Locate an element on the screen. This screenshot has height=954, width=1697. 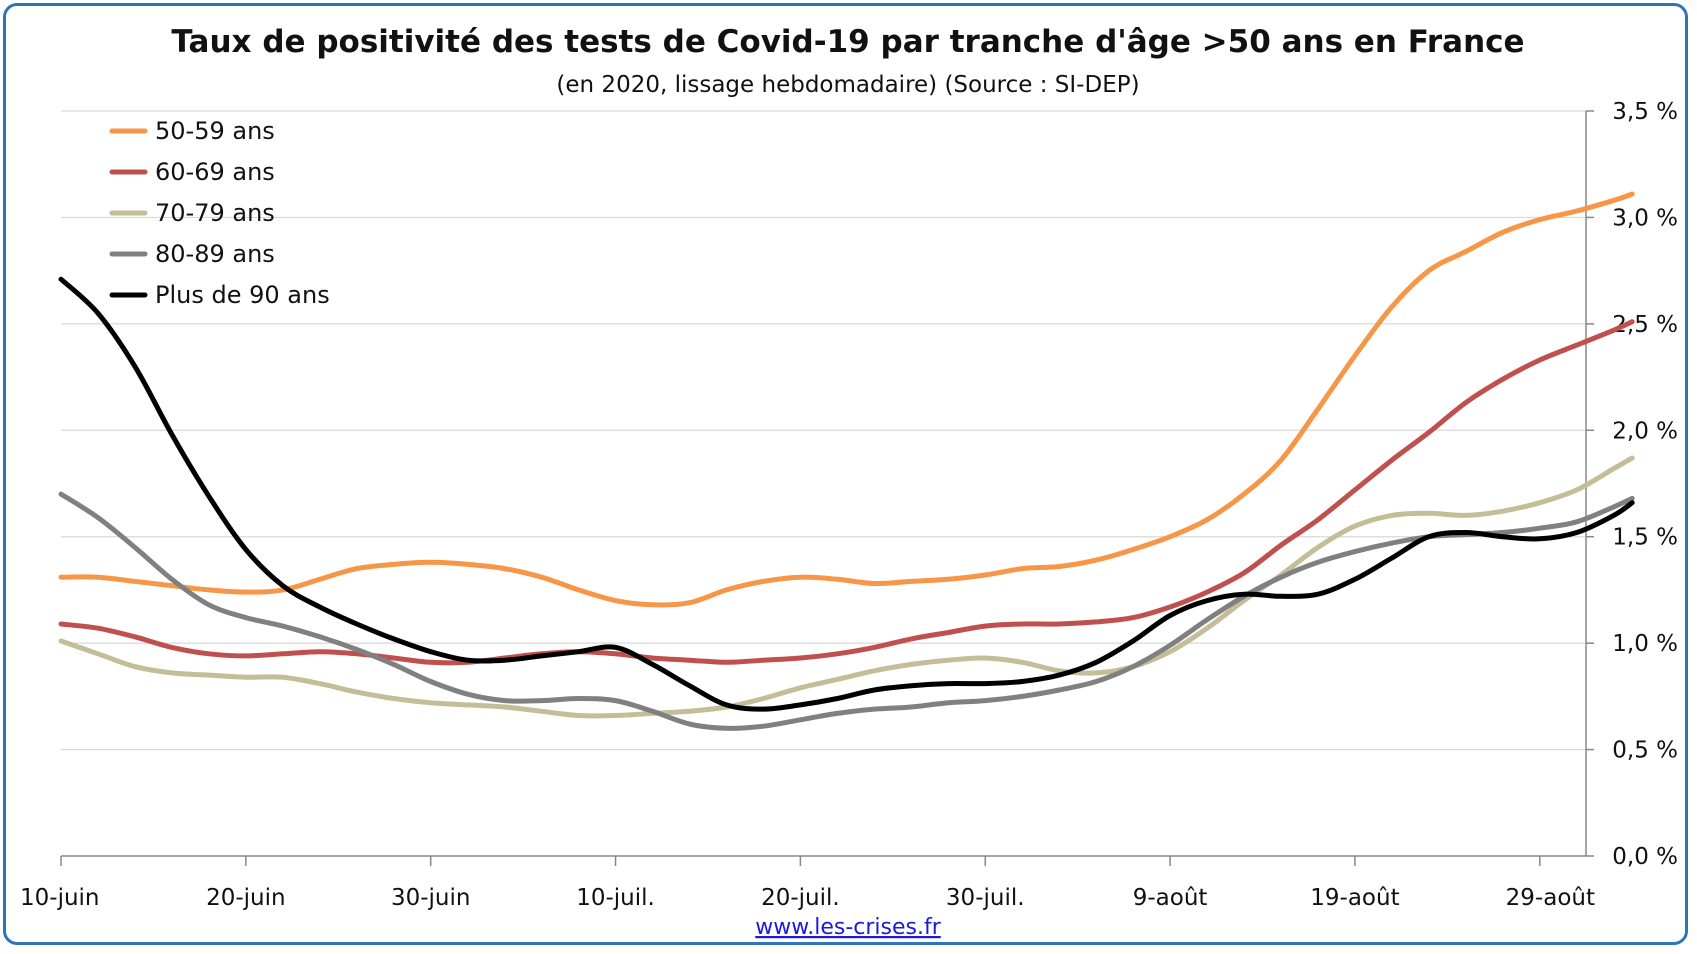
y-tick-label: 1,5 % is located at coordinates (1645, 538).